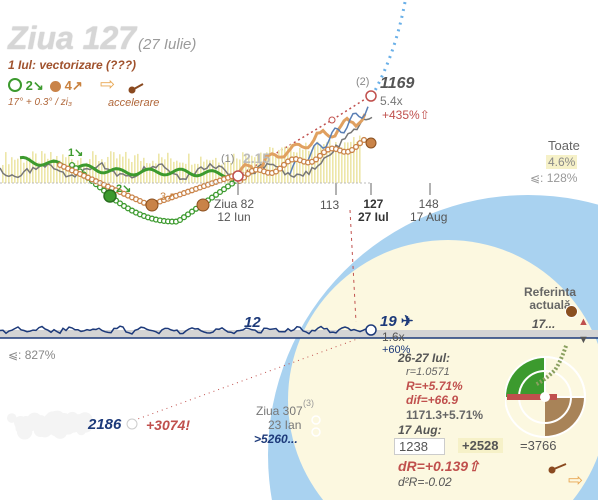  What do you see at coordinates (168, 425) in the screenshot?
I see `bottom-delta: +3074!` at bounding box center [168, 425].